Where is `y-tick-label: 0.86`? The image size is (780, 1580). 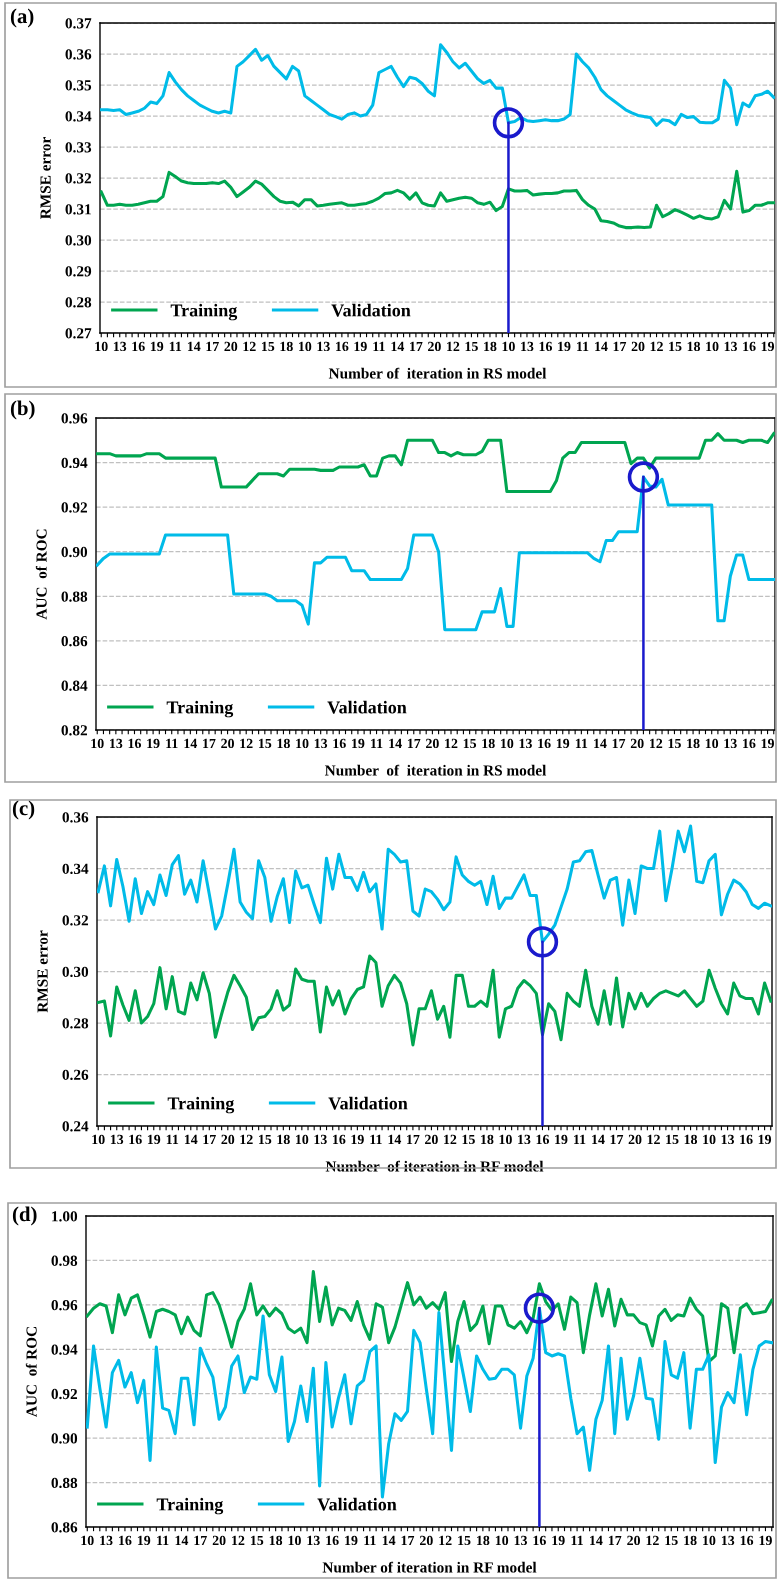 y-tick-label: 0.86 is located at coordinates (74, 641).